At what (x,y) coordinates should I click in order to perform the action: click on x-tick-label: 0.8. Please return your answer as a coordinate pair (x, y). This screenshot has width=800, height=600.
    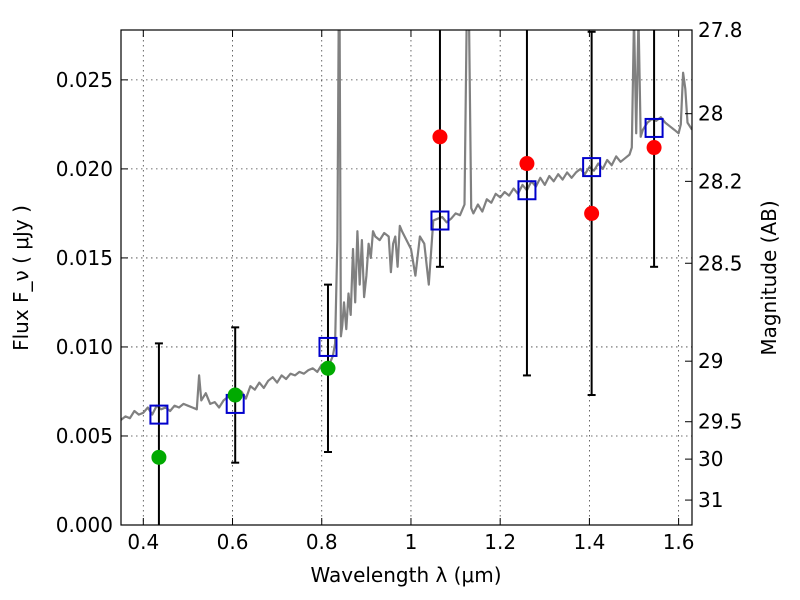
    Looking at the image, I should click on (322, 542).